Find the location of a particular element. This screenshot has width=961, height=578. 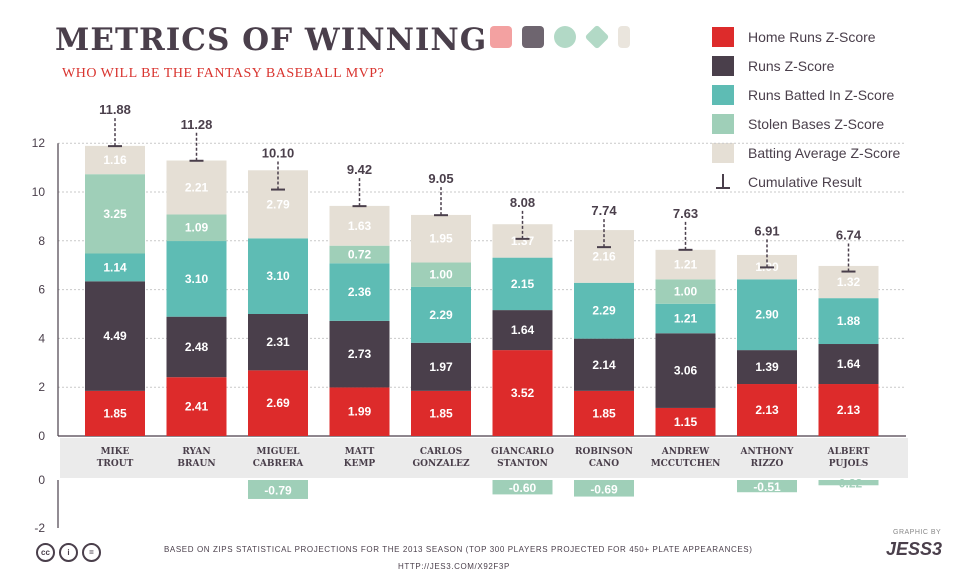

category-label: KEMP is located at coordinates (360, 464).